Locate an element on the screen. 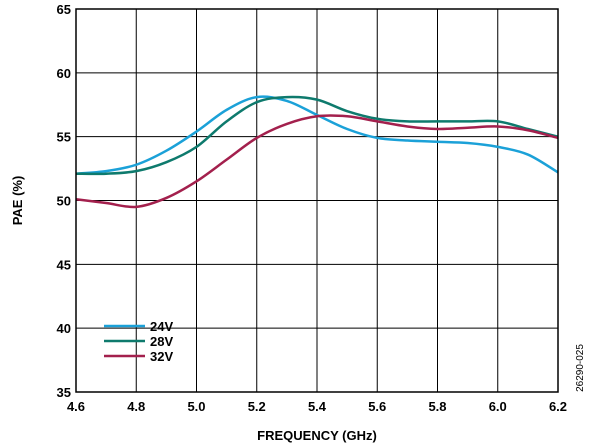 The height and width of the screenshot is (448, 597). y-tick-label: 65 is located at coordinates (64, 9).